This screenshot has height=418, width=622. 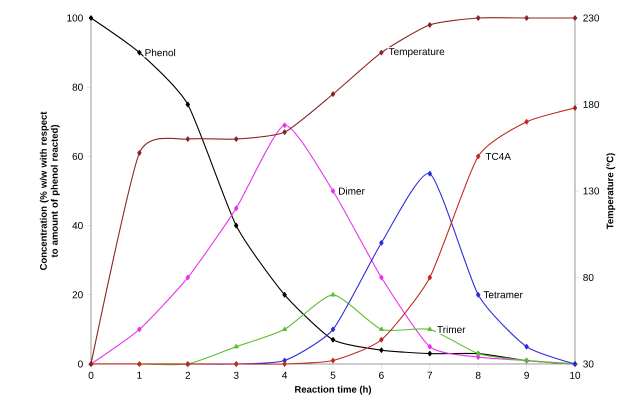 I want to click on y-tick-label: 80, so click(x=77, y=87).